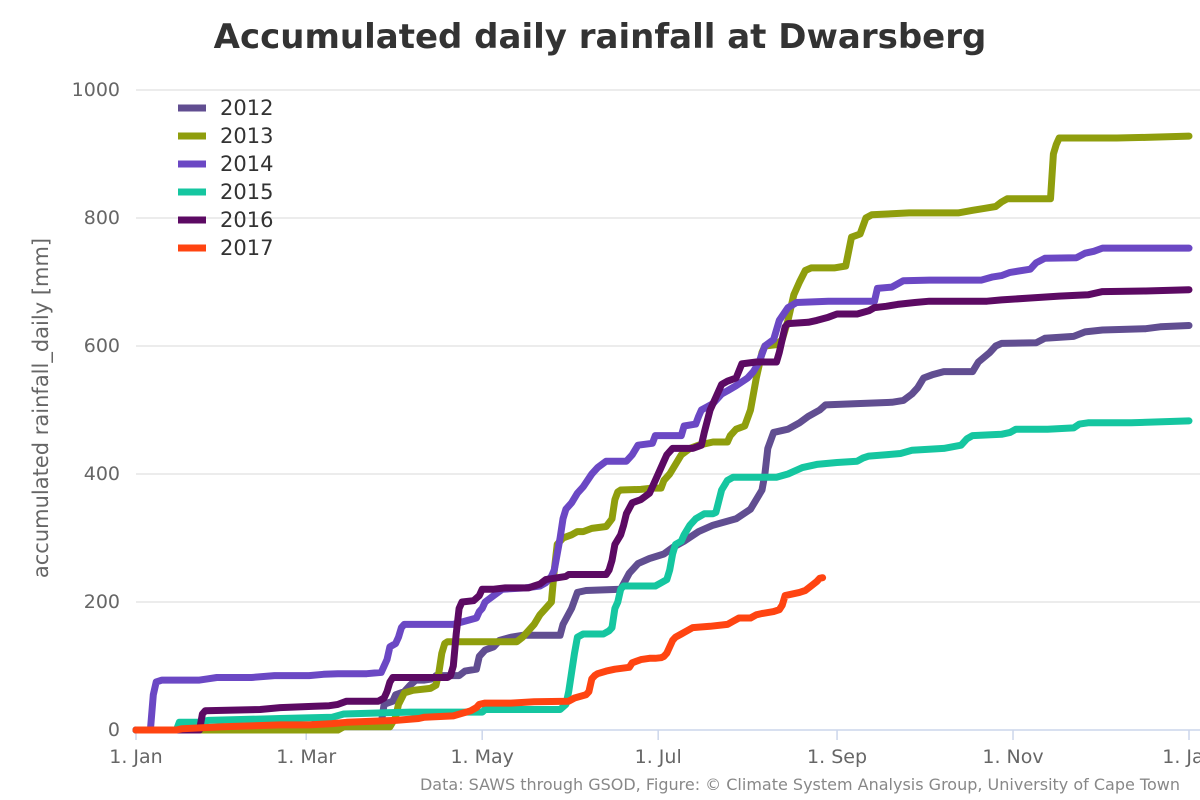 Image resolution: width=1200 pixels, height=800 pixels. I want to click on y-tick-label: 800, so click(102, 218).